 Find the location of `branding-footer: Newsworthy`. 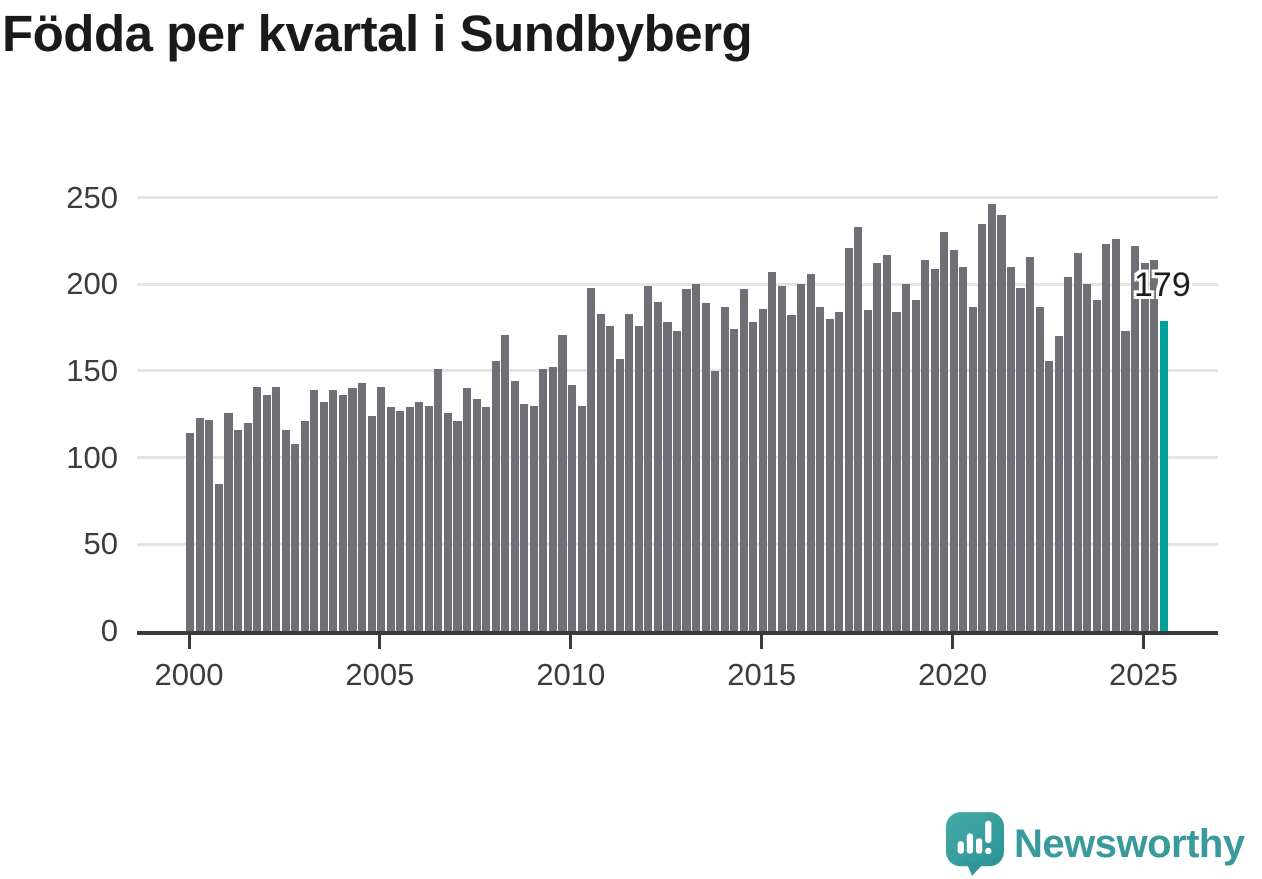

branding-footer: Newsworthy is located at coordinates (1095, 844).